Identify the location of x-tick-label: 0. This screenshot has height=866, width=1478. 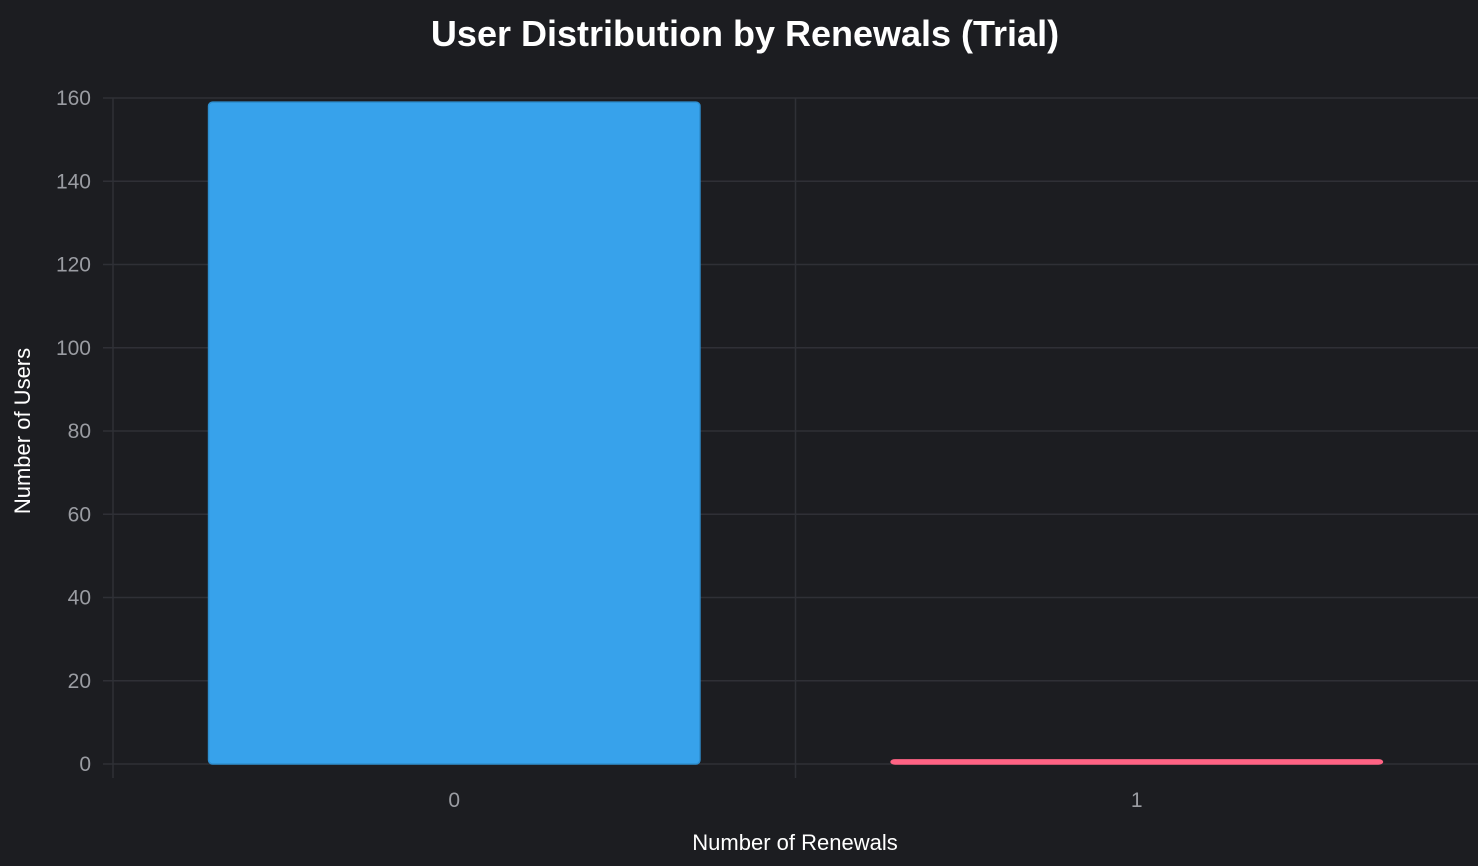
(454, 800).